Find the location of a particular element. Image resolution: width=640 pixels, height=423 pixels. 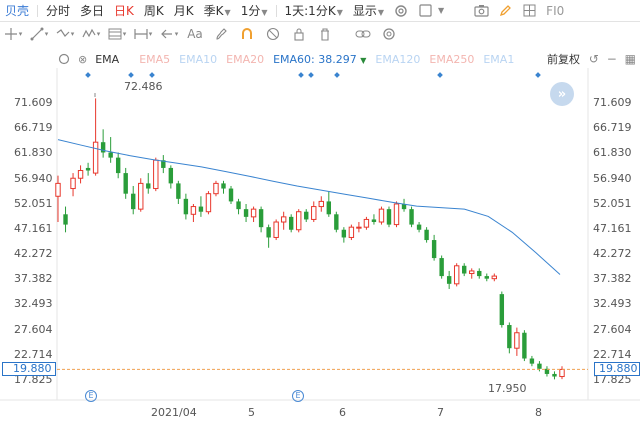

scroll-right-button: » is located at coordinates (562, 94).